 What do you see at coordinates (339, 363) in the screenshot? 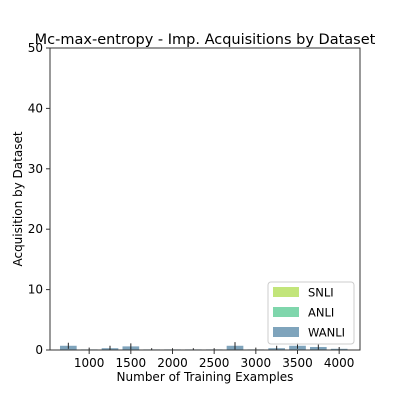
I see `x-tick-label: 4000` at bounding box center [339, 363].